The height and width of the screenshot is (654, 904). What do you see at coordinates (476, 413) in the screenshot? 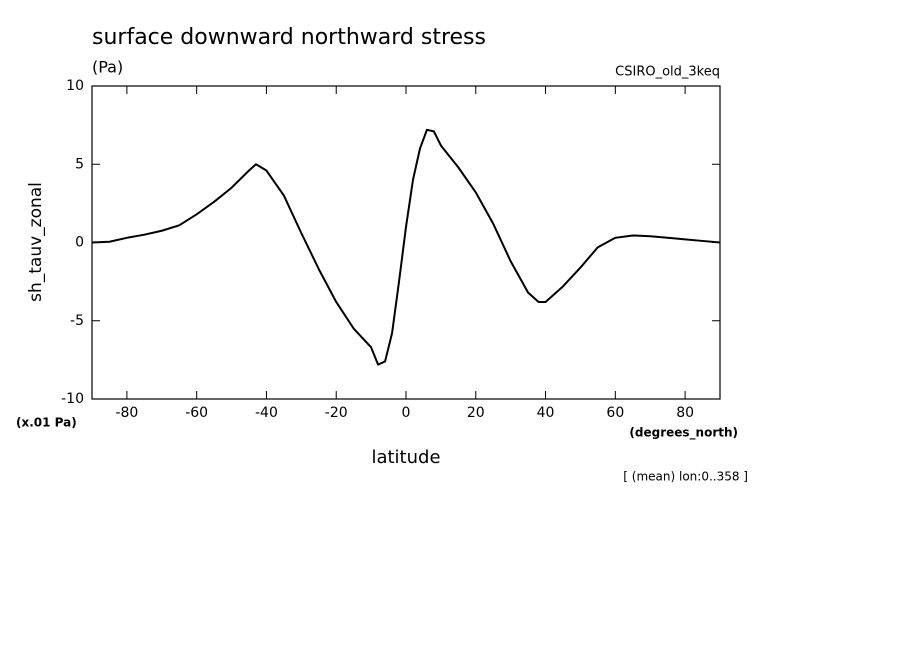
I see `x-tick-label: 20` at bounding box center [476, 413].